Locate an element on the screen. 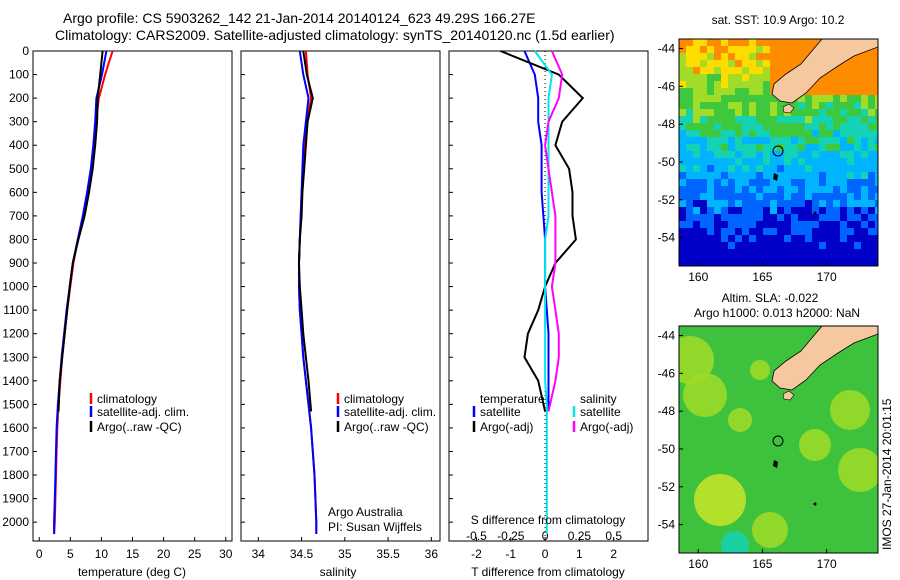 This screenshot has height=580, width=900. depth-tick-label: 1700 is located at coordinates (15, 451).